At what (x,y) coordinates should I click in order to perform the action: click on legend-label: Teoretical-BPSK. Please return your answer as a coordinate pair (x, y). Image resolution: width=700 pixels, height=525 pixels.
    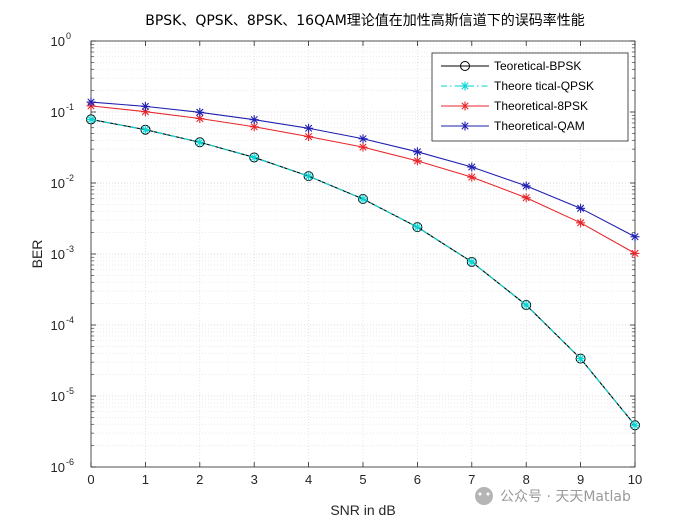
    Looking at the image, I should click on (537, 66).